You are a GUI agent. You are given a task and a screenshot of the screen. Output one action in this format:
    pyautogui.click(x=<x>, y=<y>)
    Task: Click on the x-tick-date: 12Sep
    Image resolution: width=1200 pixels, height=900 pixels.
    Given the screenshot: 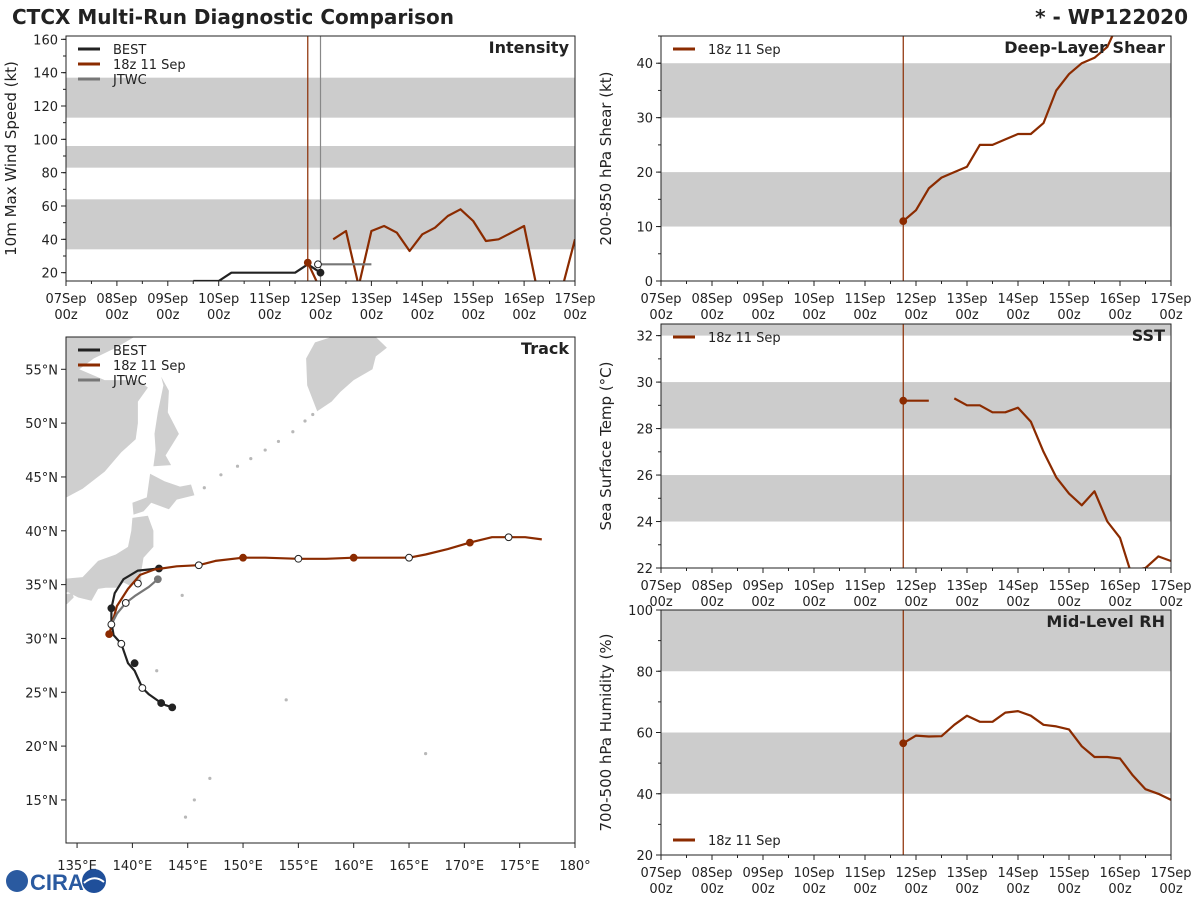 What is the action you would take?
    pyautogui.click(x=320, y=299)
    